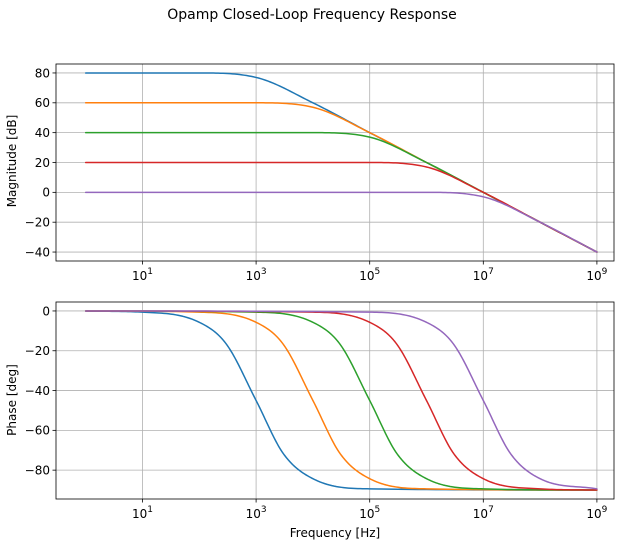 This screenshot has height=547, width=621. I want to click on phase-x-tick-label: 10⁷, so click(483, 513).